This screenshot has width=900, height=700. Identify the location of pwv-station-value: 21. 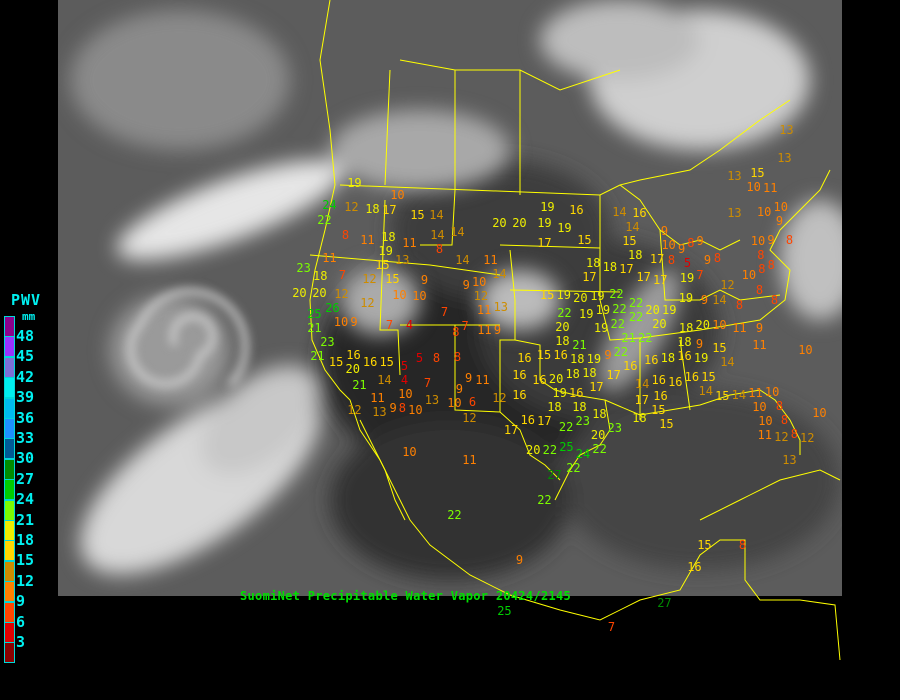
(359, 384).